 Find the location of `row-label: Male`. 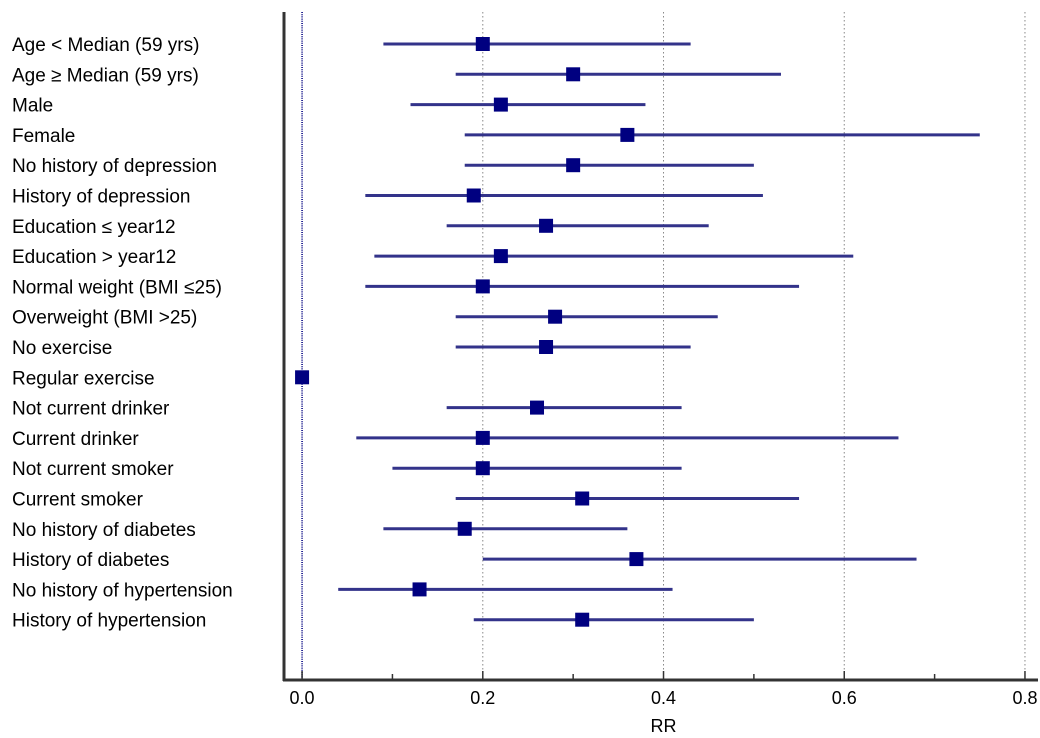

row-label: Male is located at coordinates (32, 106).